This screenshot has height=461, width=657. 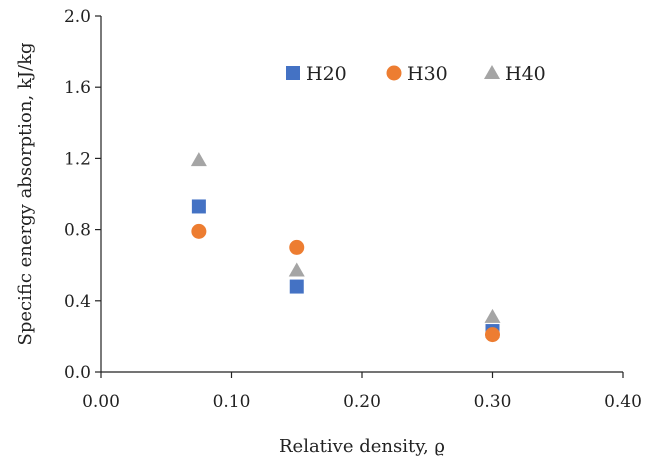 What do you see at coordinates (77, 159) in the screenshot?
I see `y-tick-label: 1.2` at bounding box center [77, 159].